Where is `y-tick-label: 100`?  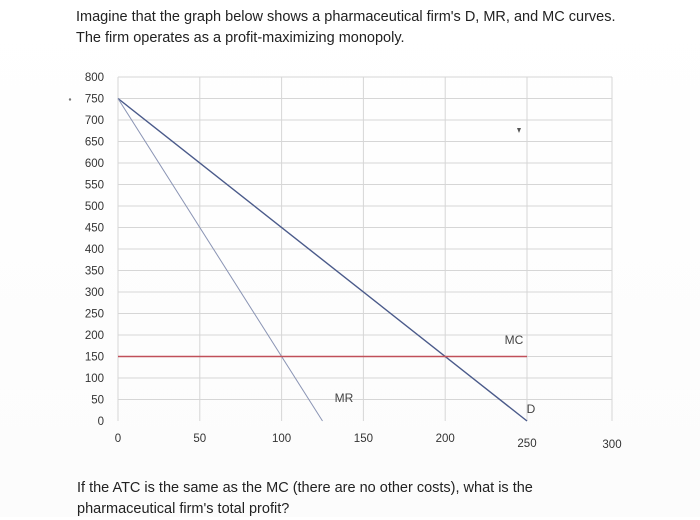
y-tick-label: 100 is located at coordinates (94, 379).